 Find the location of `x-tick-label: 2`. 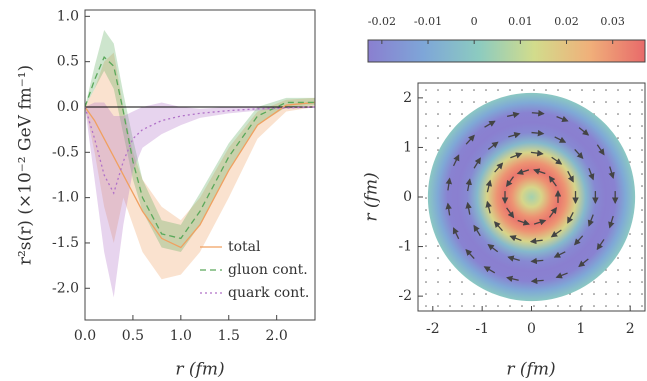

x-tick-label: 2 is located at coordinates (630, 329).